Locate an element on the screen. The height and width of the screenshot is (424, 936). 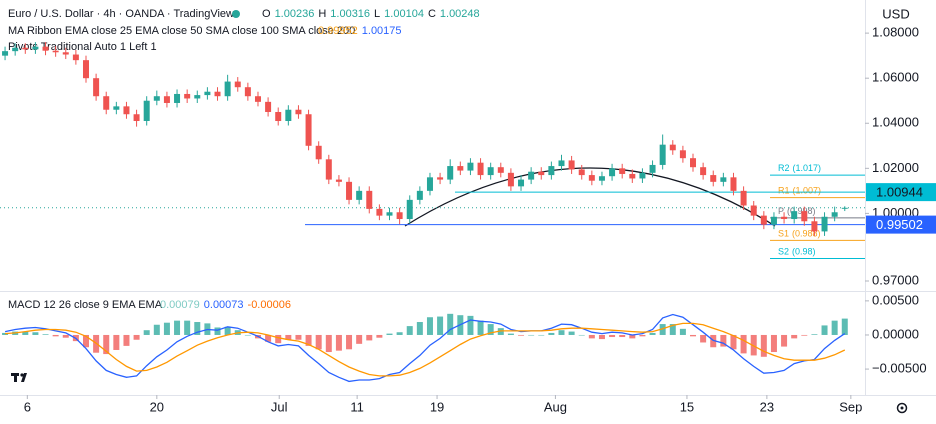
legend-value: 1.00316 is located at coordinates (350, 14).